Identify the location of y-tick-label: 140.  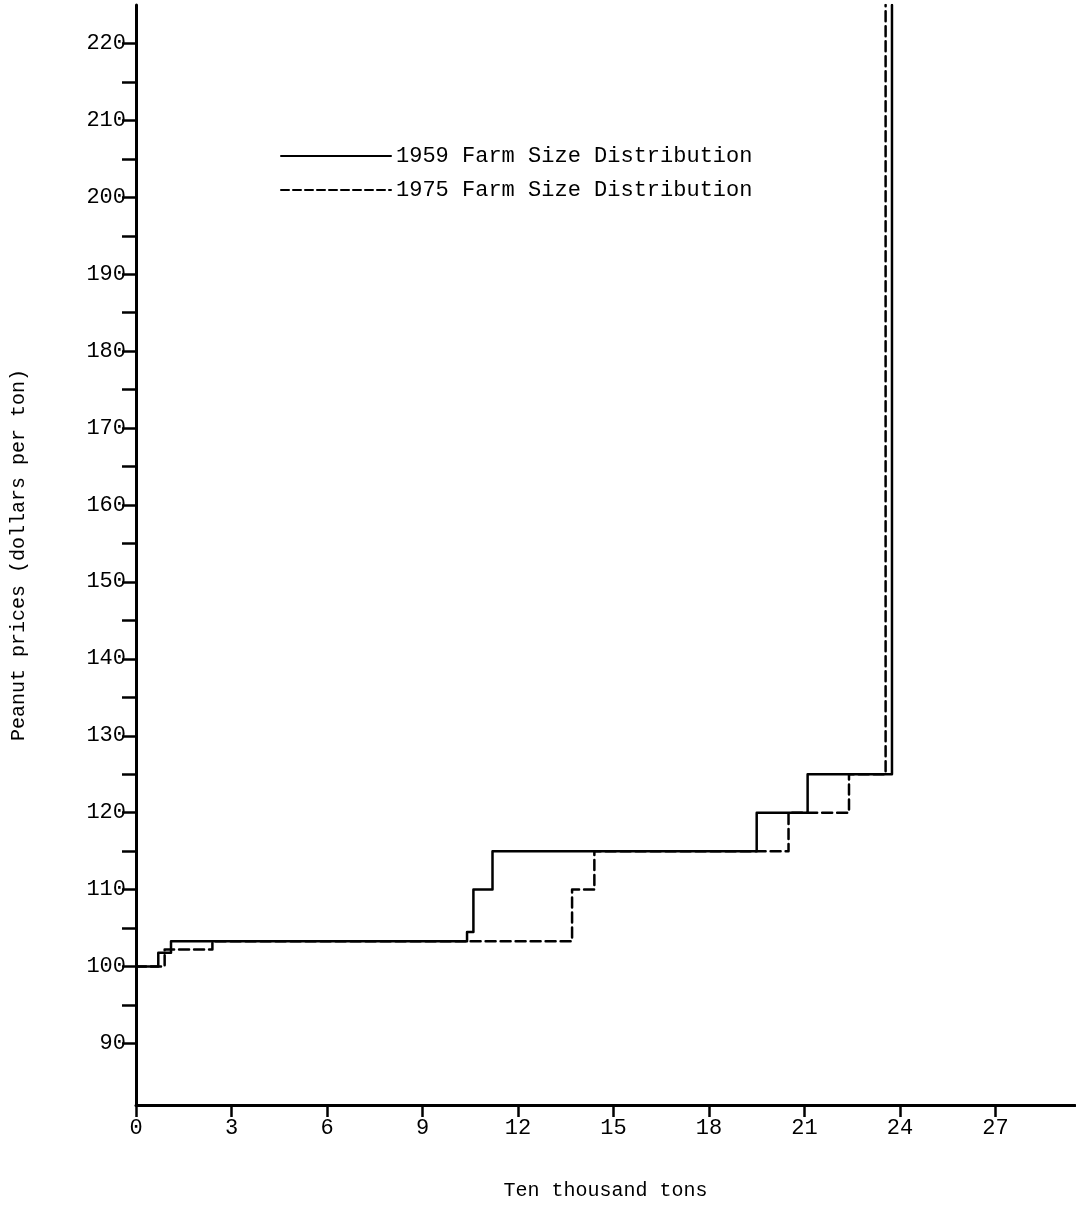
(106, 659).